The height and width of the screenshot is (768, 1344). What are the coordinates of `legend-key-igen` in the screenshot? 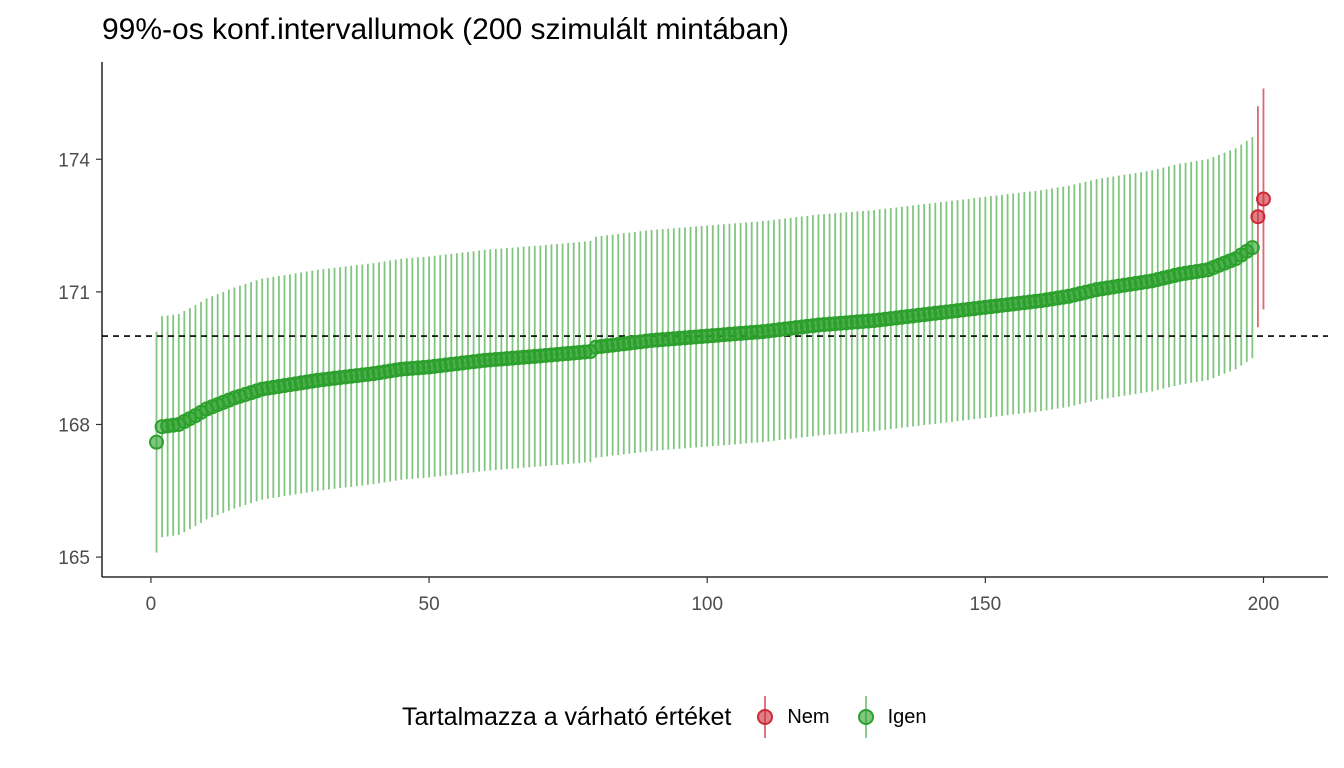 It's located at (865, 717).